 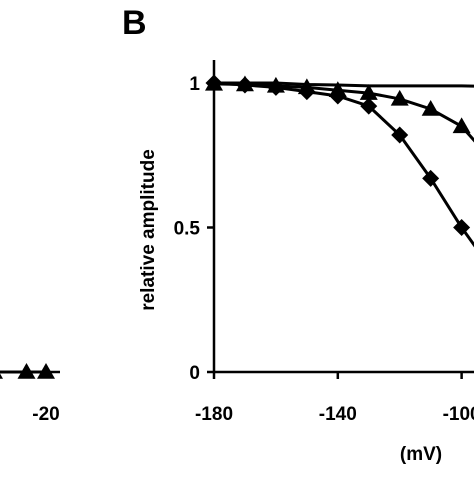 What do you see at coordinates (45, 414) in the screenshot?
I see `left-x-tick-label: -20` at bounding box center [45, 414].